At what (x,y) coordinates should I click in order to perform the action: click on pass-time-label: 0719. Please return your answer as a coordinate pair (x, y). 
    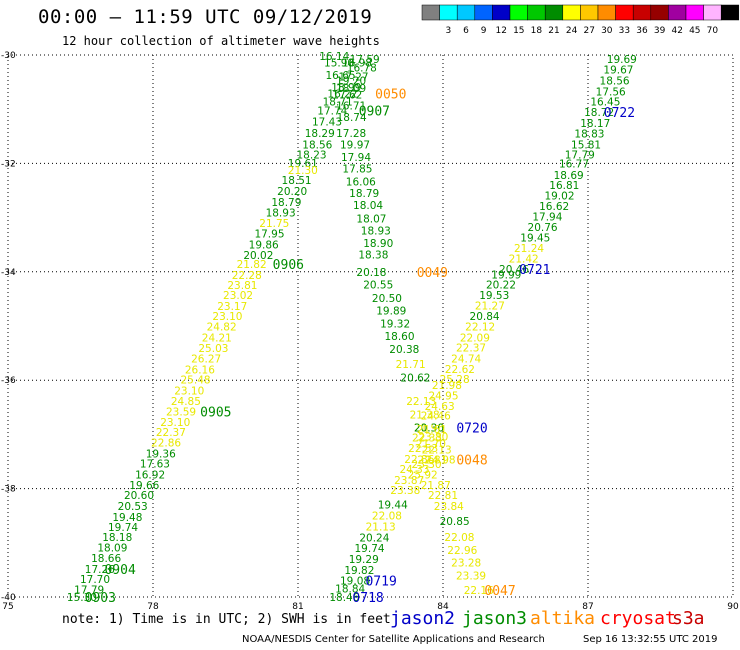
    Looking at the image, I should click on (380, 582).